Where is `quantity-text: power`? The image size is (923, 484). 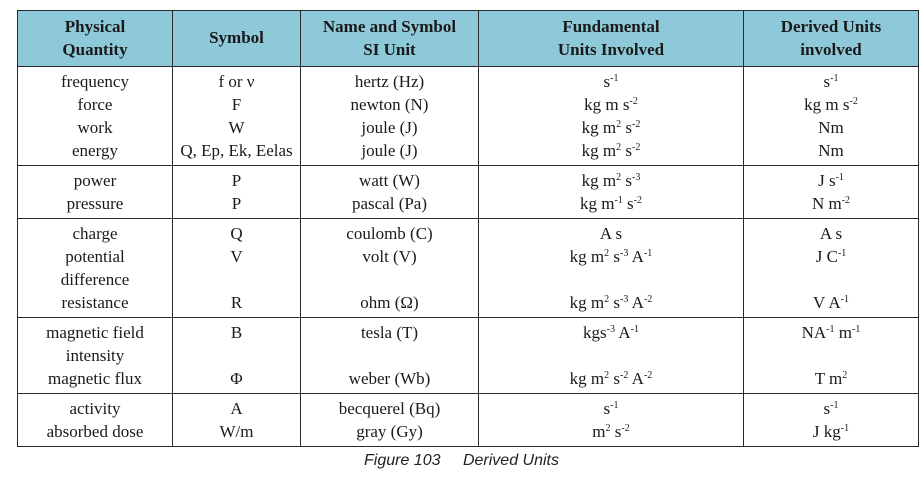 quantity-text: power is located at coordinates (95, 180).